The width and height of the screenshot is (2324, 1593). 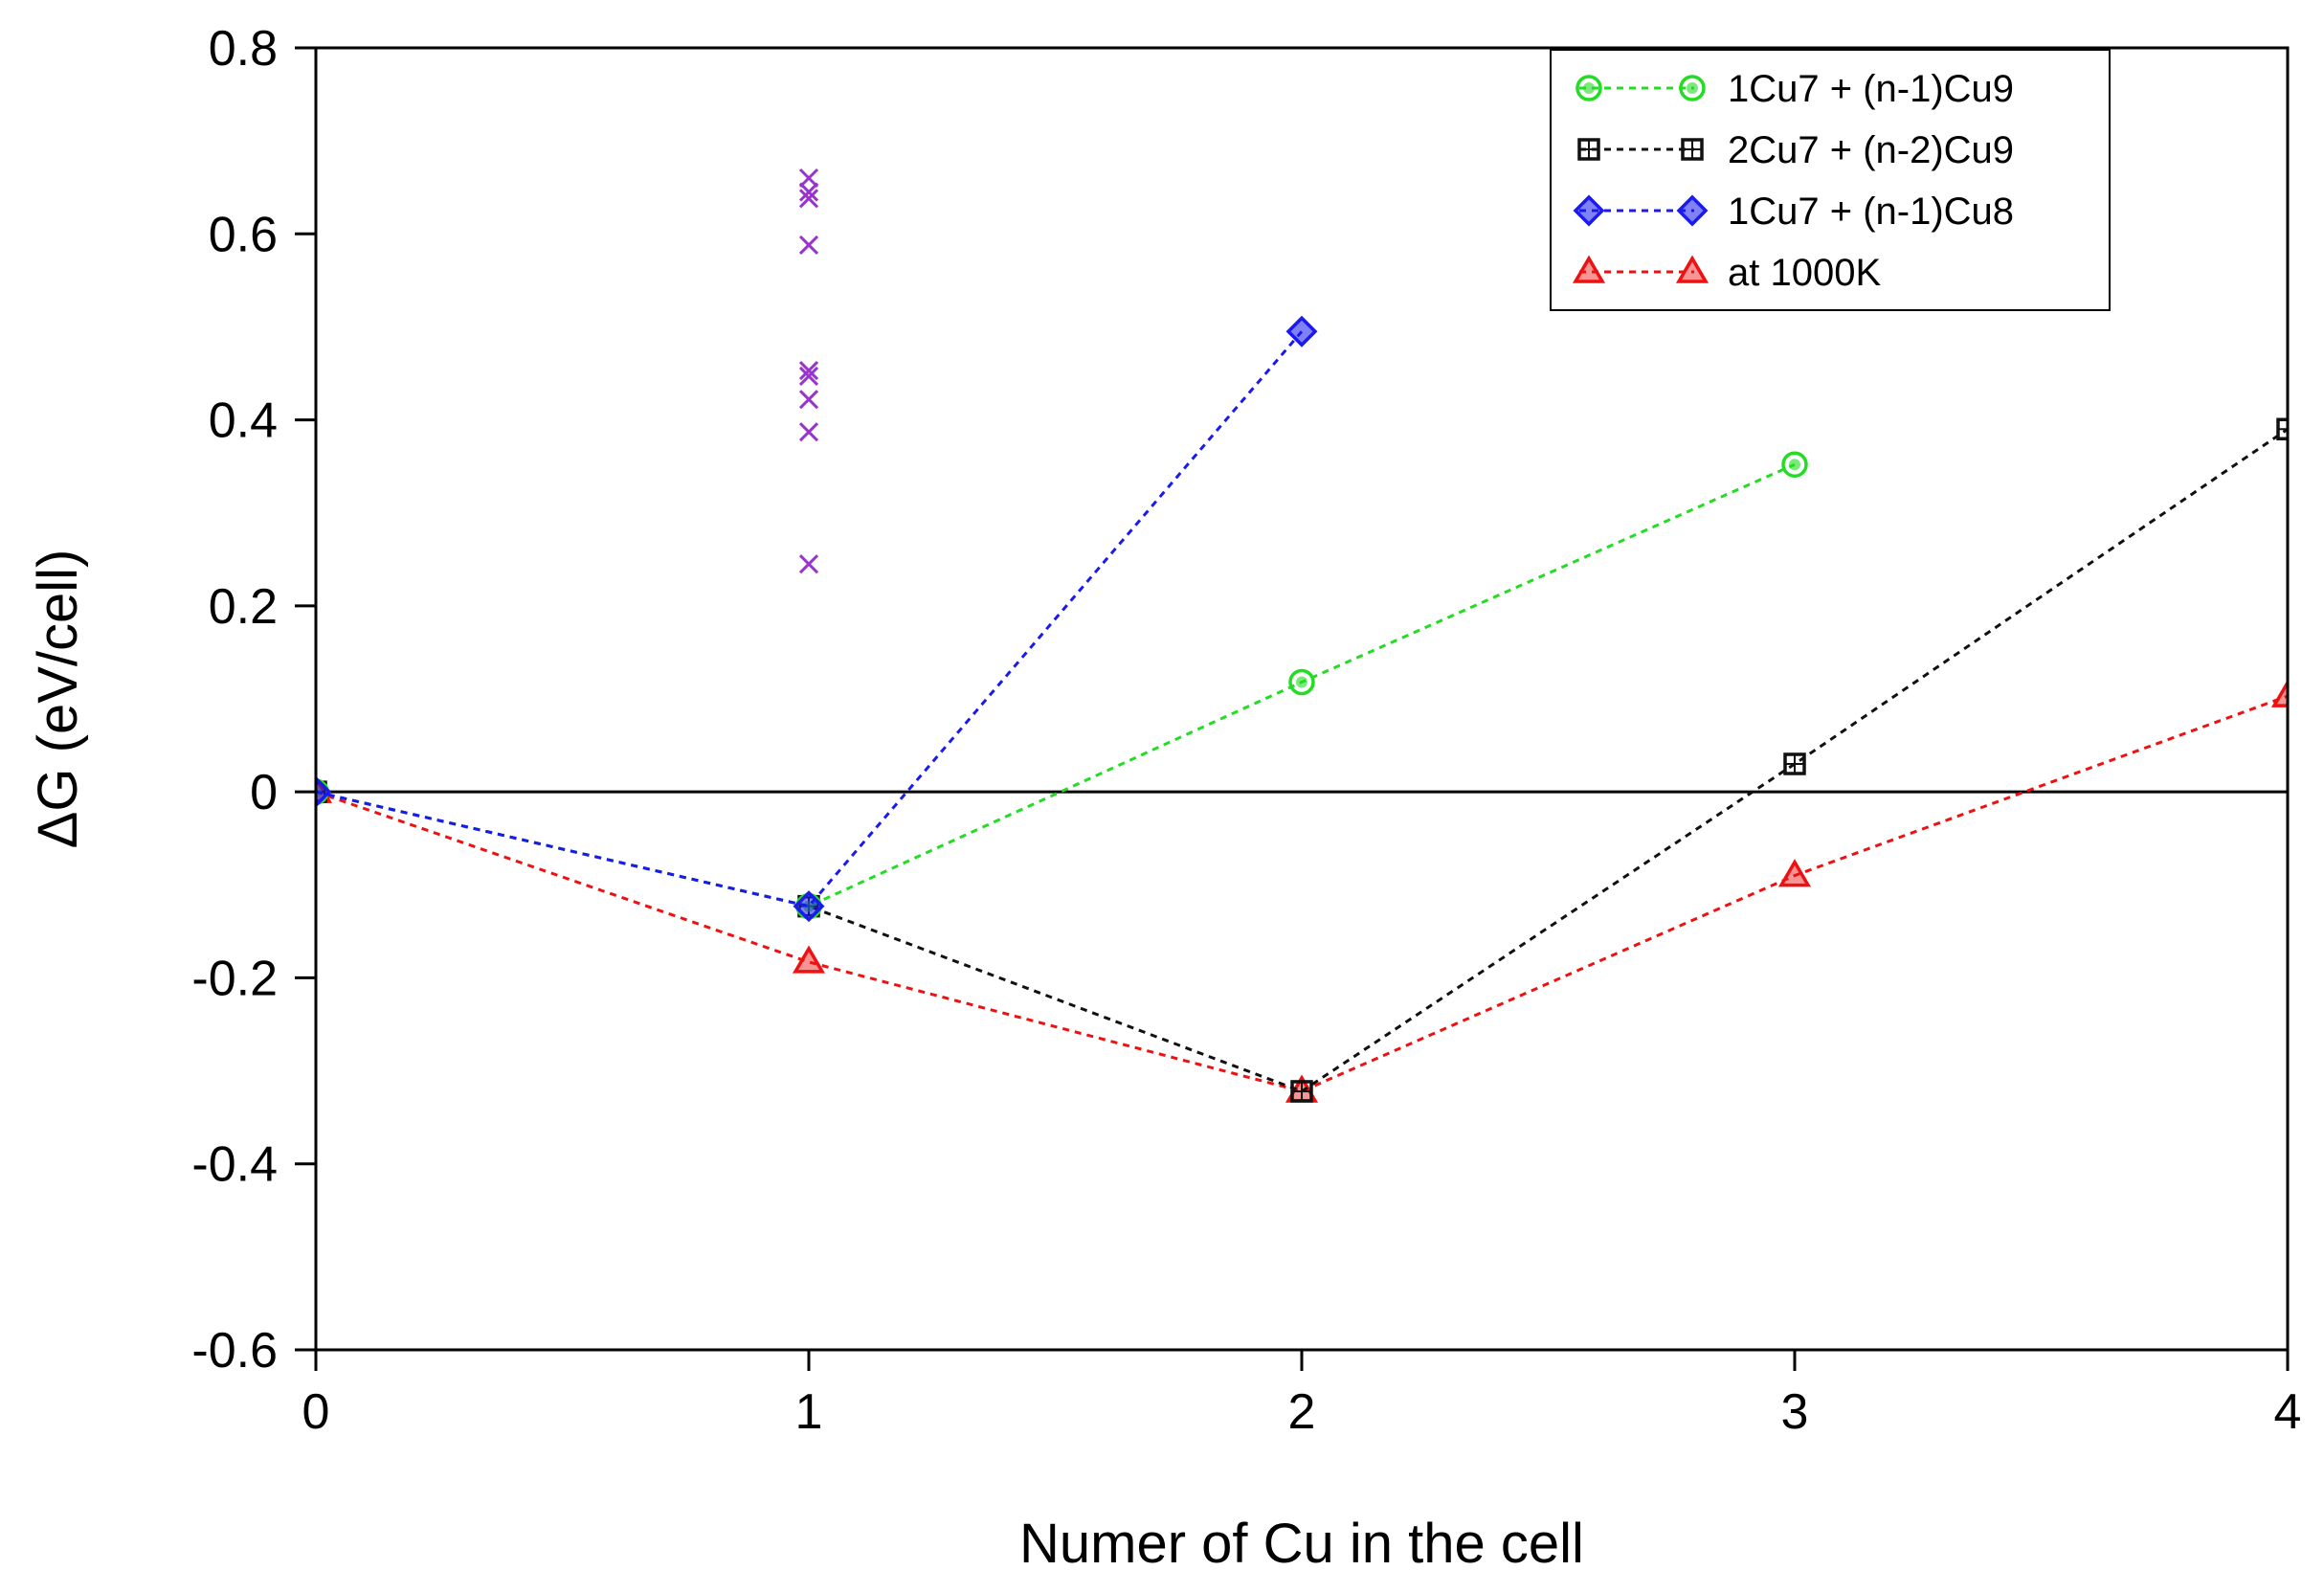 What do you see at coordinates (1795, 1412) in the screenshot?
I see `x-tick-label: 3` at bounding box center [1795, 1412].